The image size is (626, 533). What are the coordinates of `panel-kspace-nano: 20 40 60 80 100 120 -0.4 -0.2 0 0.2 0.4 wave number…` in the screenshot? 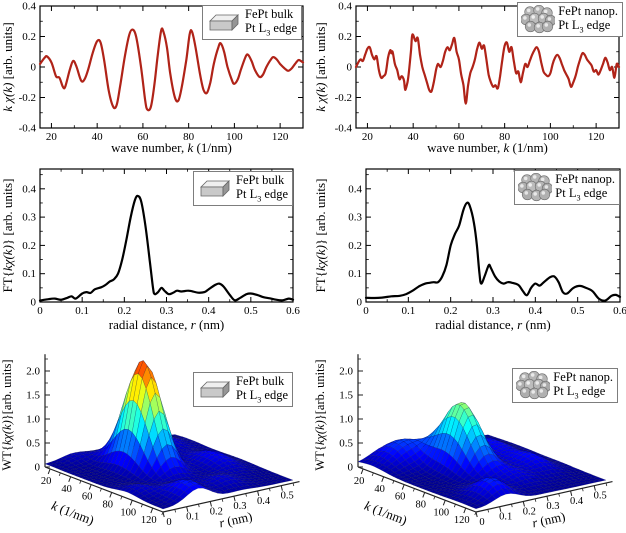 It's located at (469, 77).